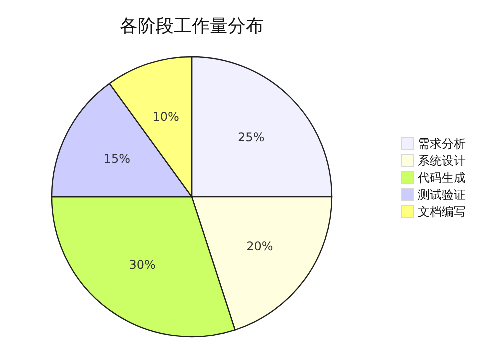 The image size is (494, 355). I want to click on data-label: 20%, so click(260, 246).